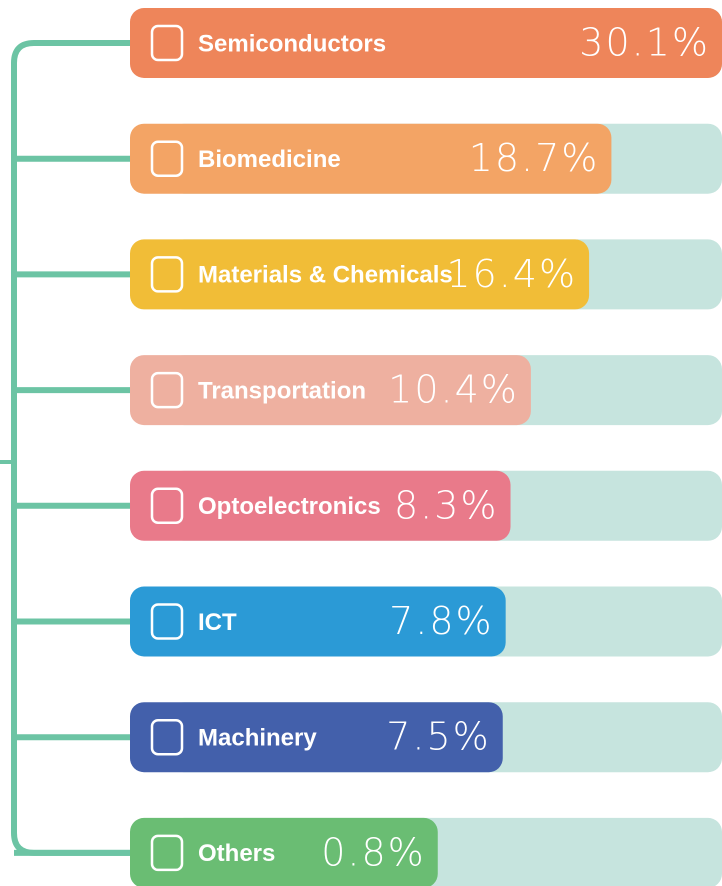 This screenshot has height=886, width=722. I want to click on value-label: 7.5%, so click(438, 737).